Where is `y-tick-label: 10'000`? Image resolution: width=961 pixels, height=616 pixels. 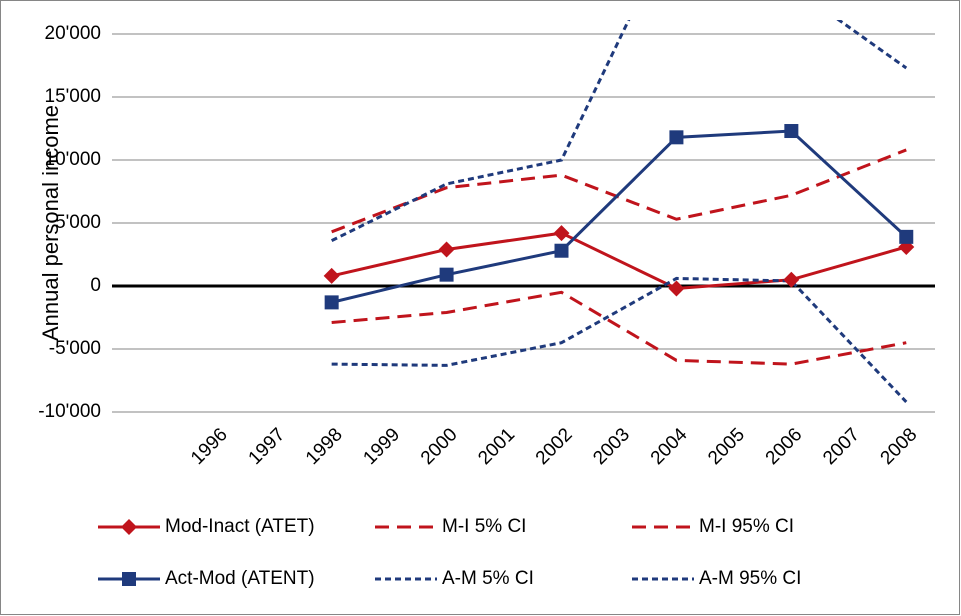
y-tick-label: 10'000 is located at coordinates (73, 159).